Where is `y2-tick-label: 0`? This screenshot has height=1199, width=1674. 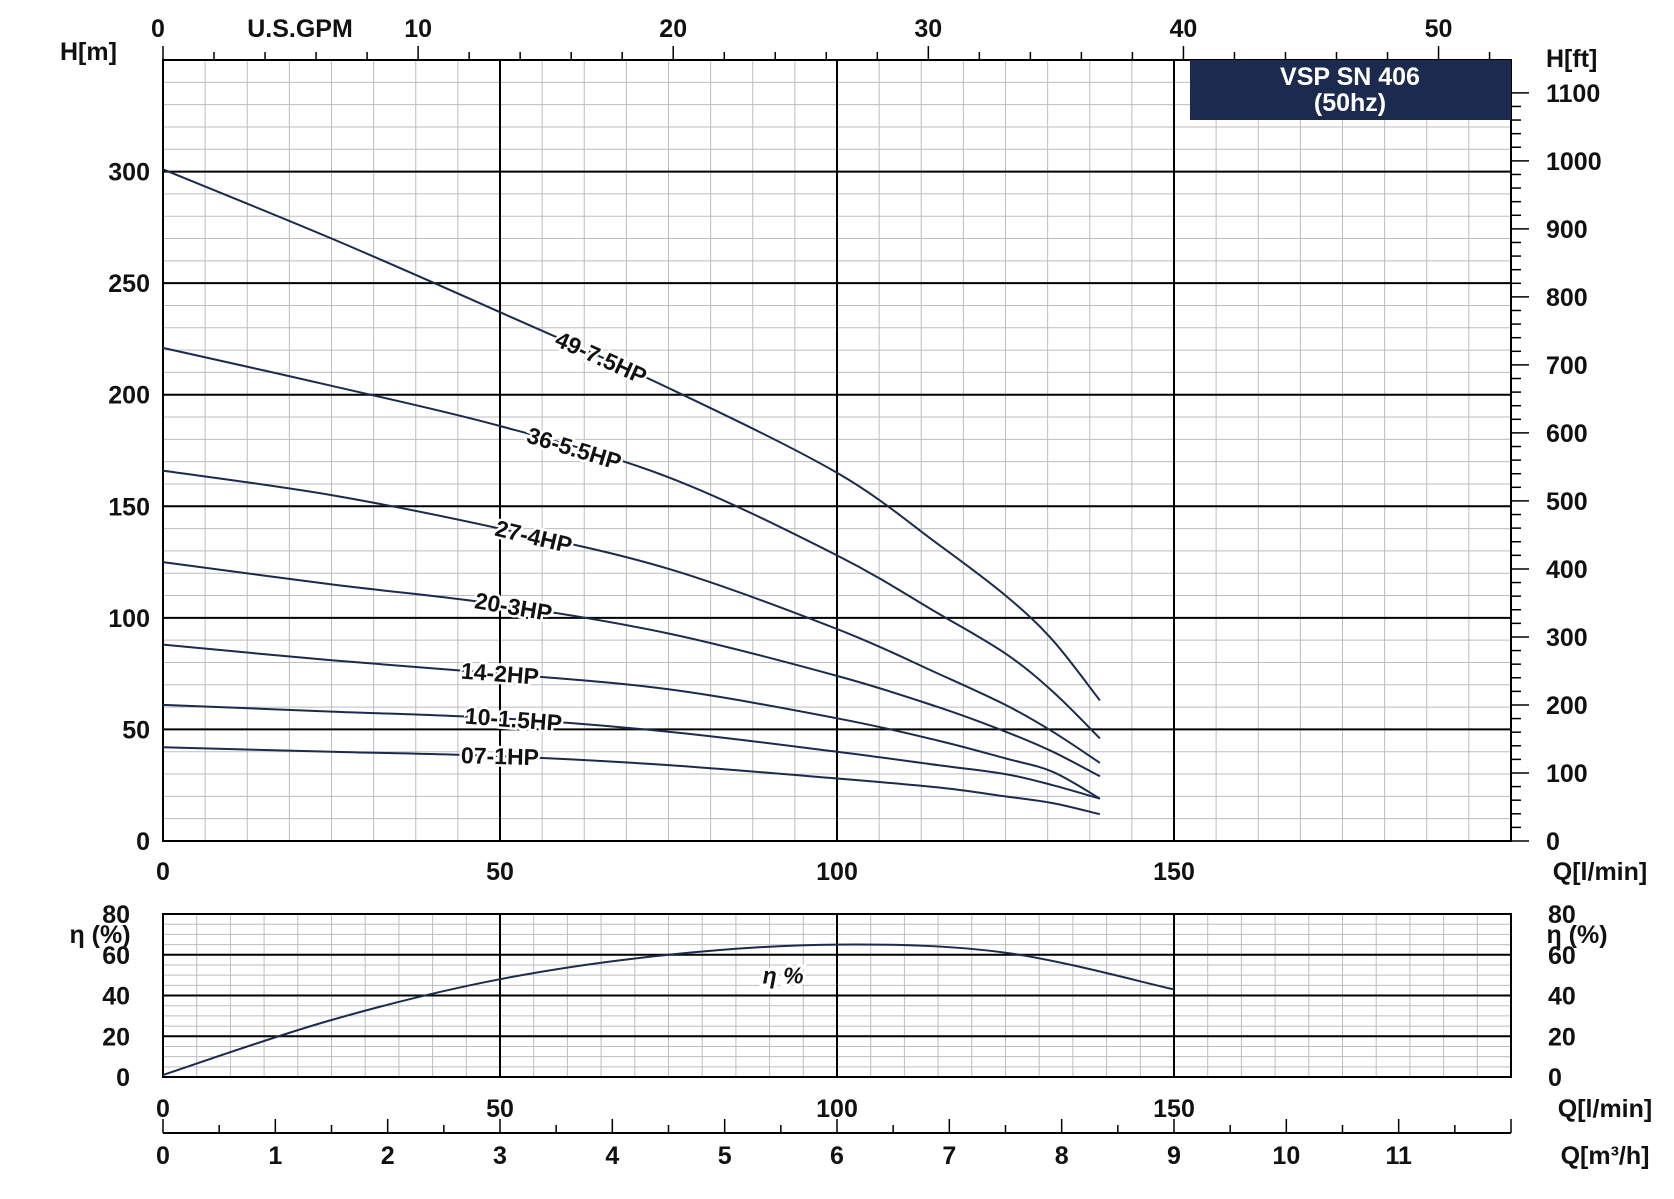 y2-tick-label: 0 is located at coordinates (1553, 842).